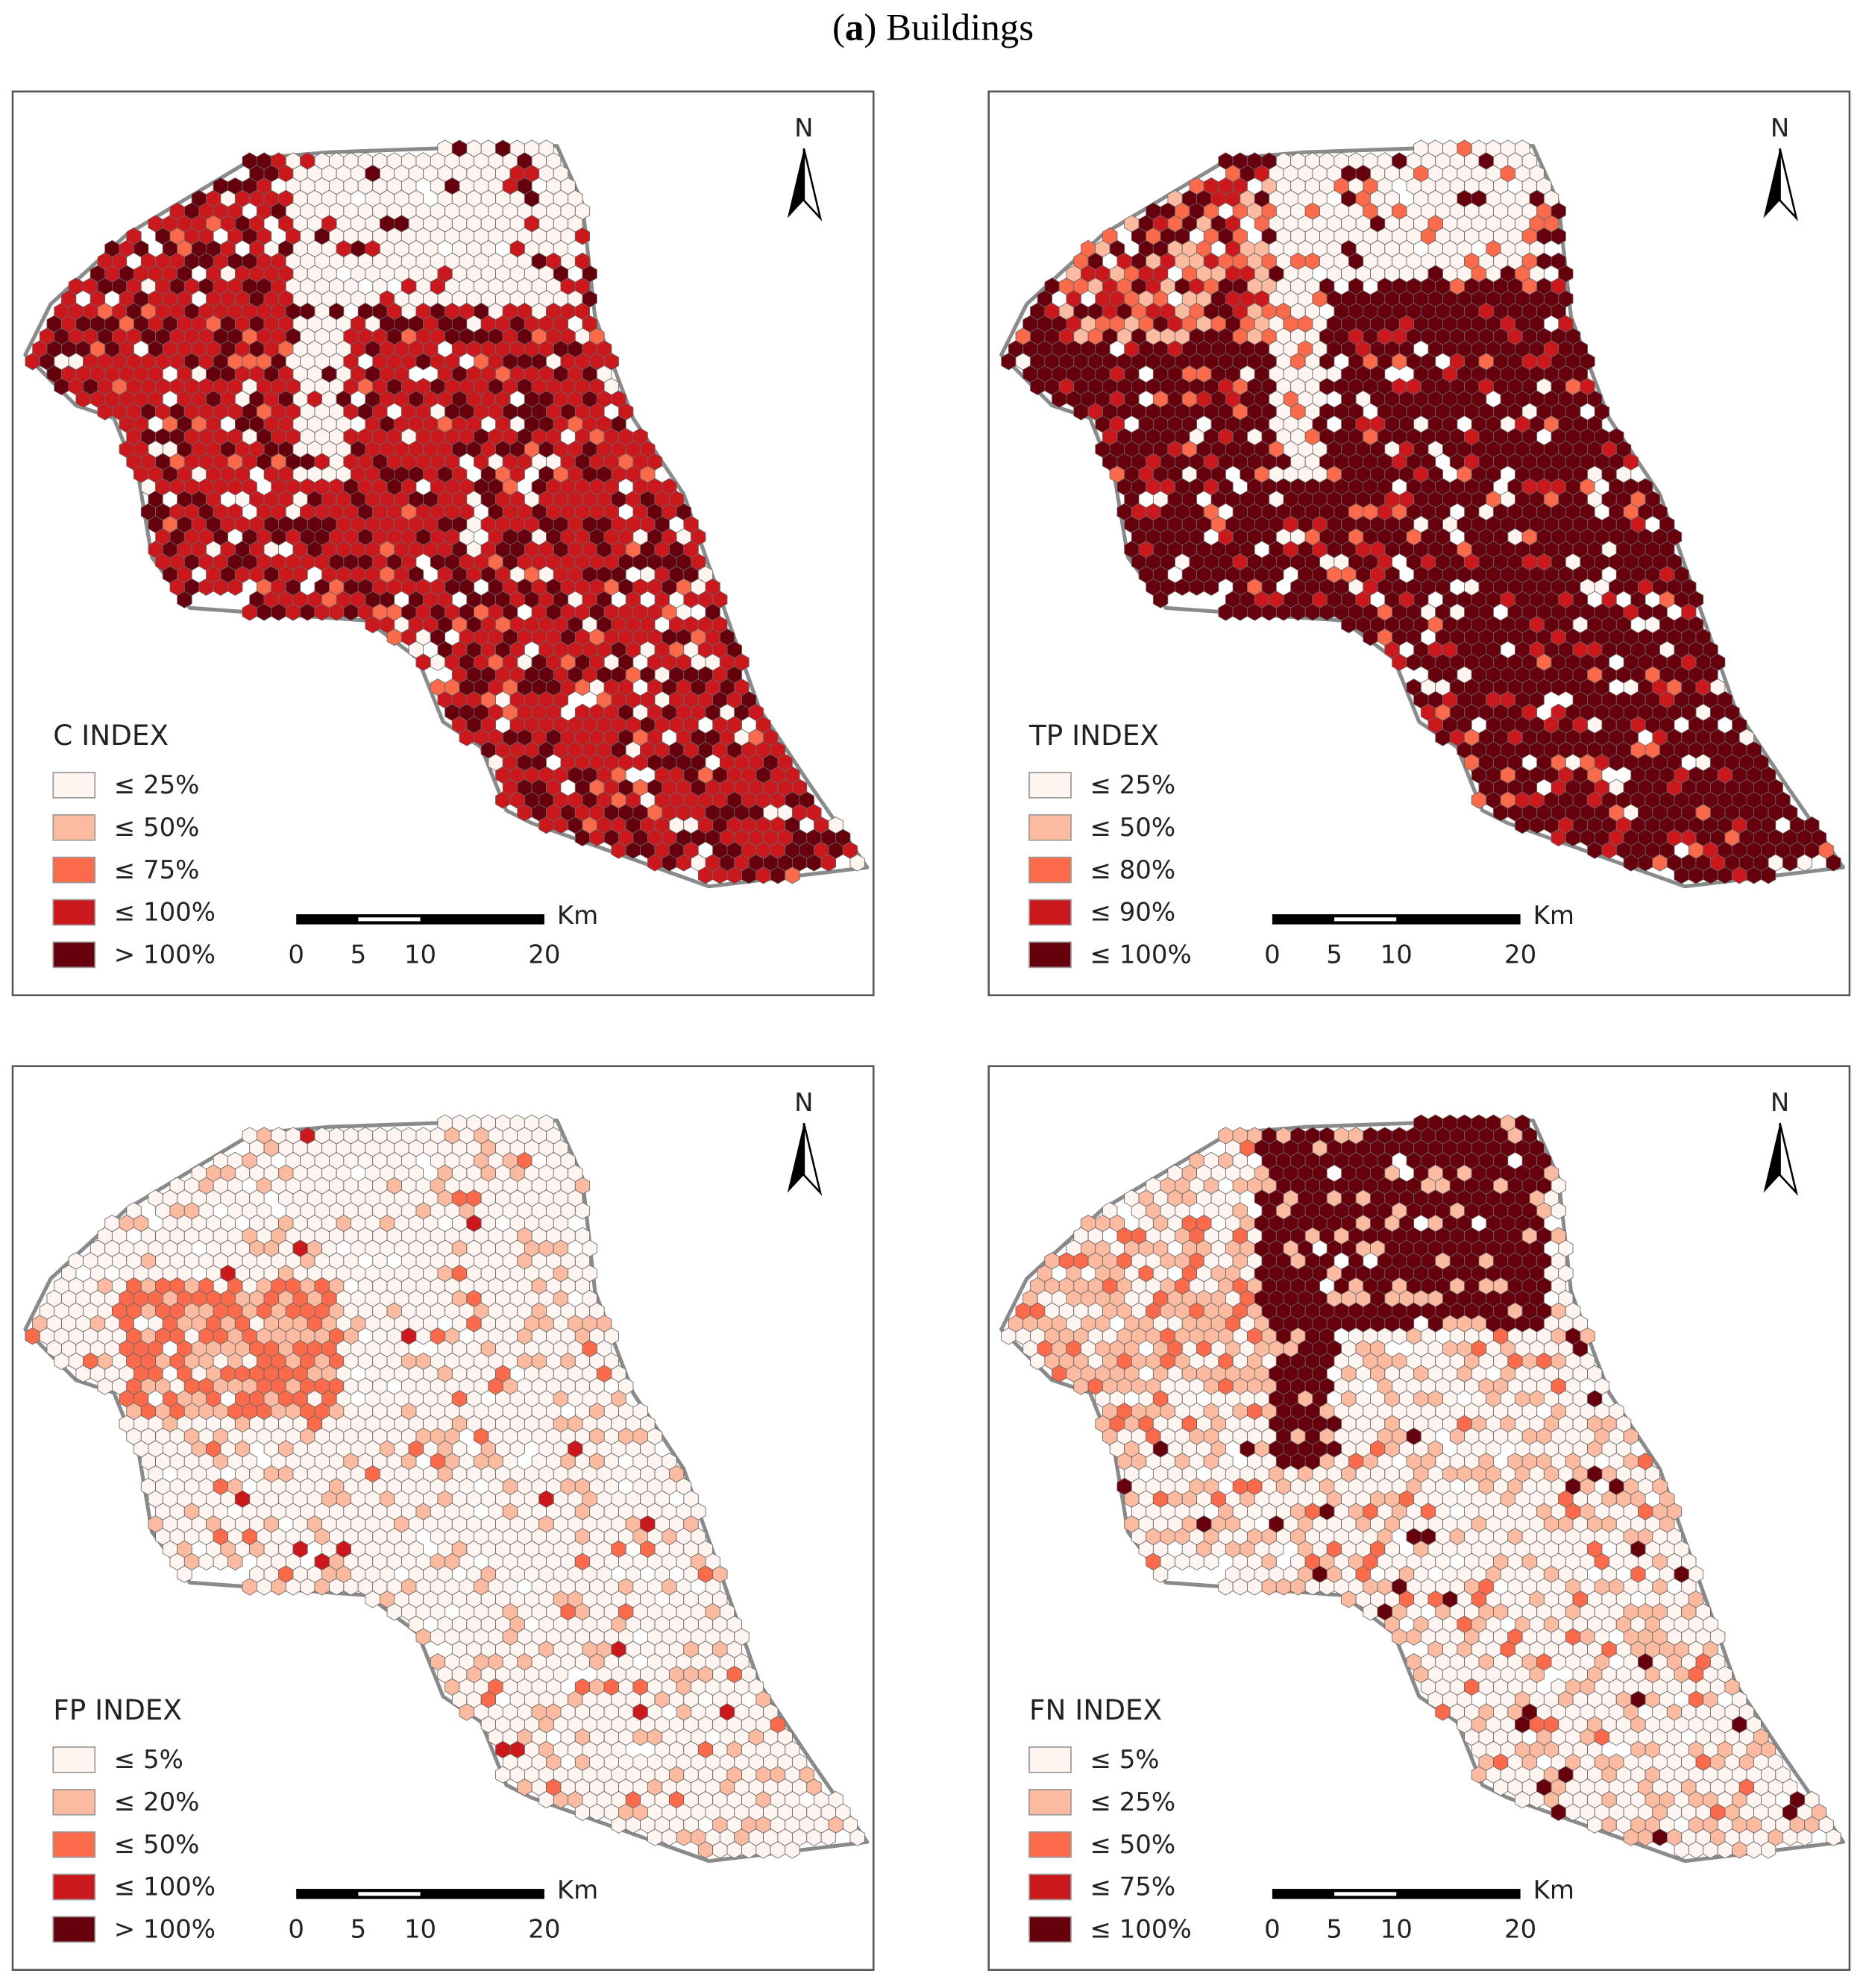 The image size is (1866, 1988). What do you see at coordinates (1093, 735) in the screenshot?
I see `legend-title: TP INDEX` at bounding box center [1093, 735].